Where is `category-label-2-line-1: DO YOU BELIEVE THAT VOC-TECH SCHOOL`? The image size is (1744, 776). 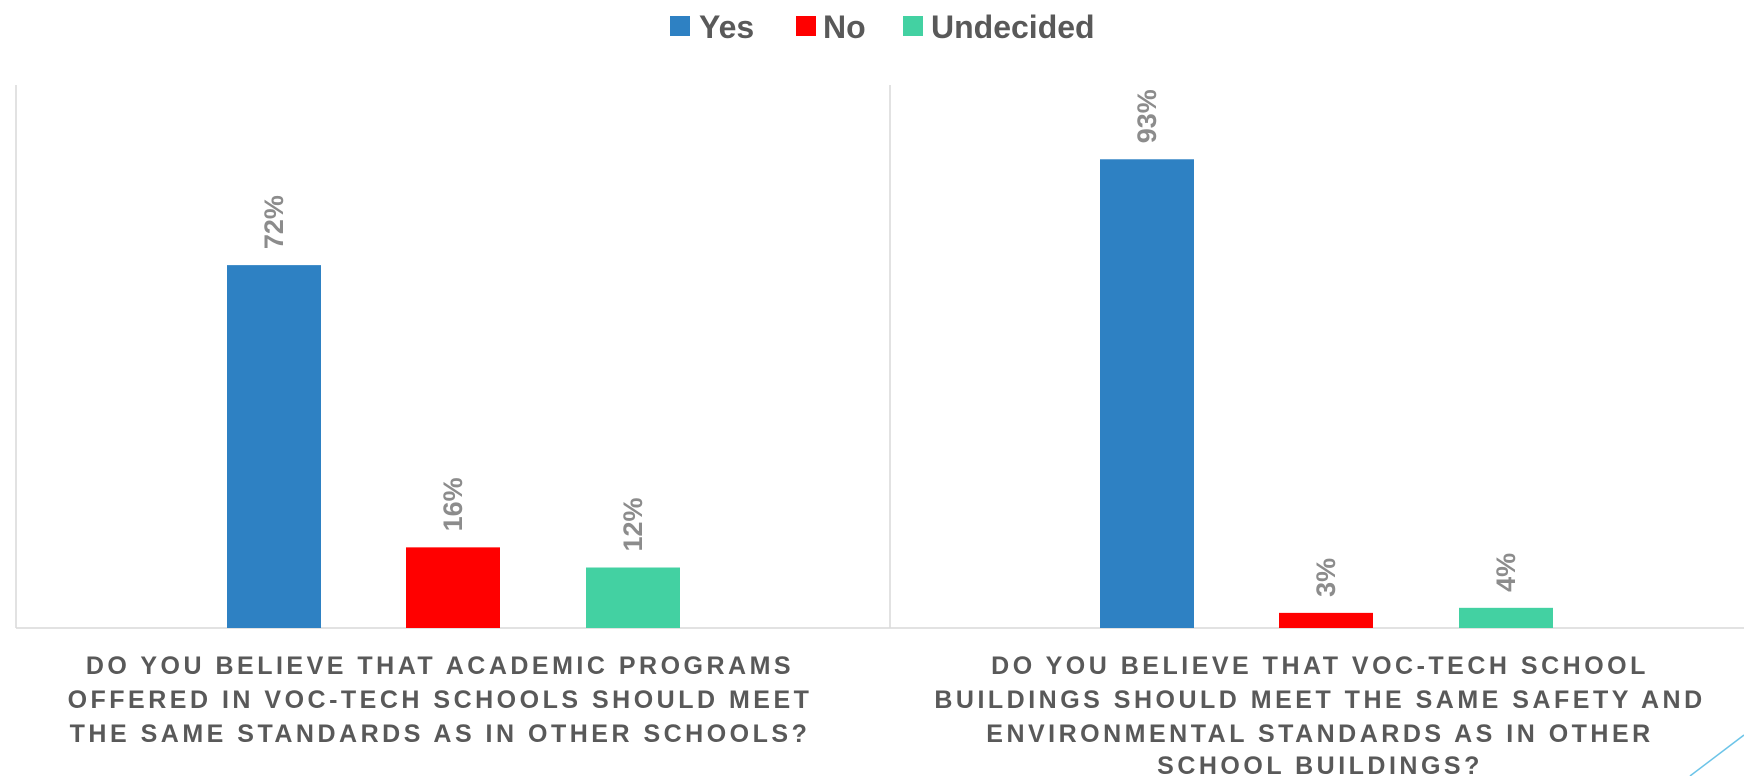
category-label-2-line-1: DO YOU BELIEVE THAT VOC-TECH SCHOOL is located at coordinates (1320, 666).